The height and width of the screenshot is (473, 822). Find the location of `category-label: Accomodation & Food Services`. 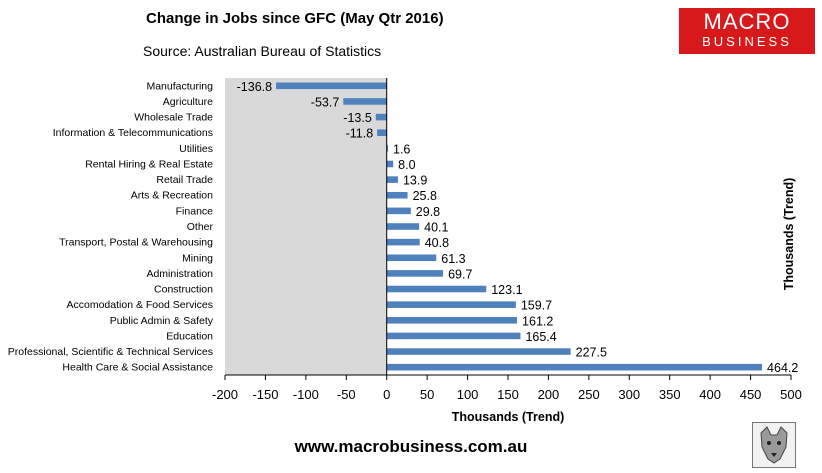

category-label: Accomodation & Food Services is located at coordinates (140, 305).